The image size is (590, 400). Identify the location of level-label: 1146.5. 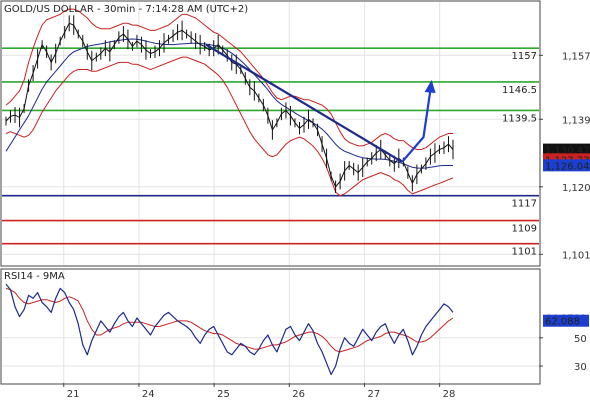
(519, 90).